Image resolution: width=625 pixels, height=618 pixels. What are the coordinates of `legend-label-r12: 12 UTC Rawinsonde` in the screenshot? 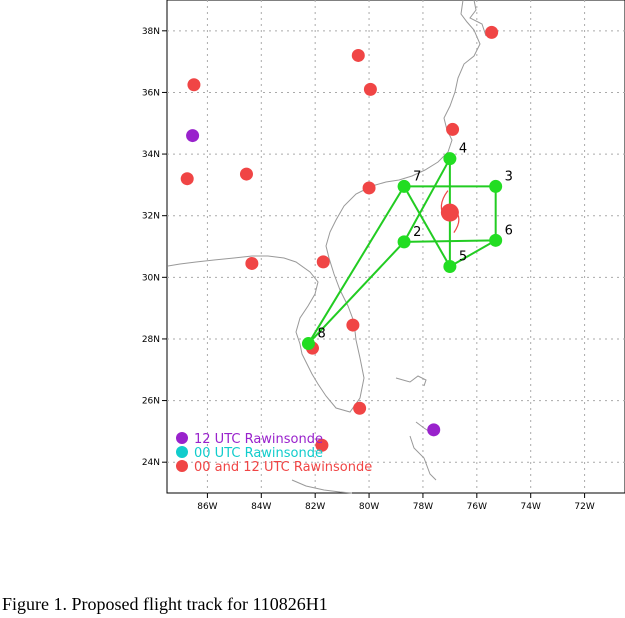 It's located at (258, 439).